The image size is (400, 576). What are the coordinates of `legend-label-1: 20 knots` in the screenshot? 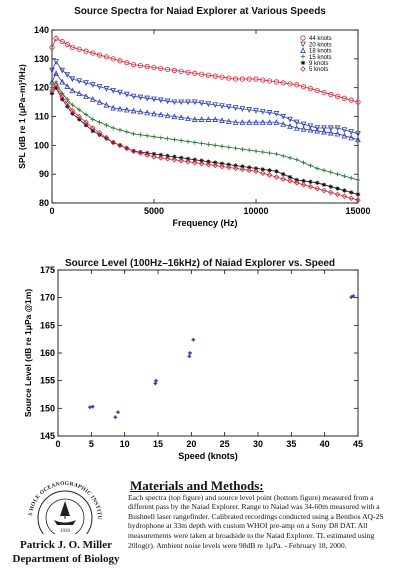 It's located at (320, 45).